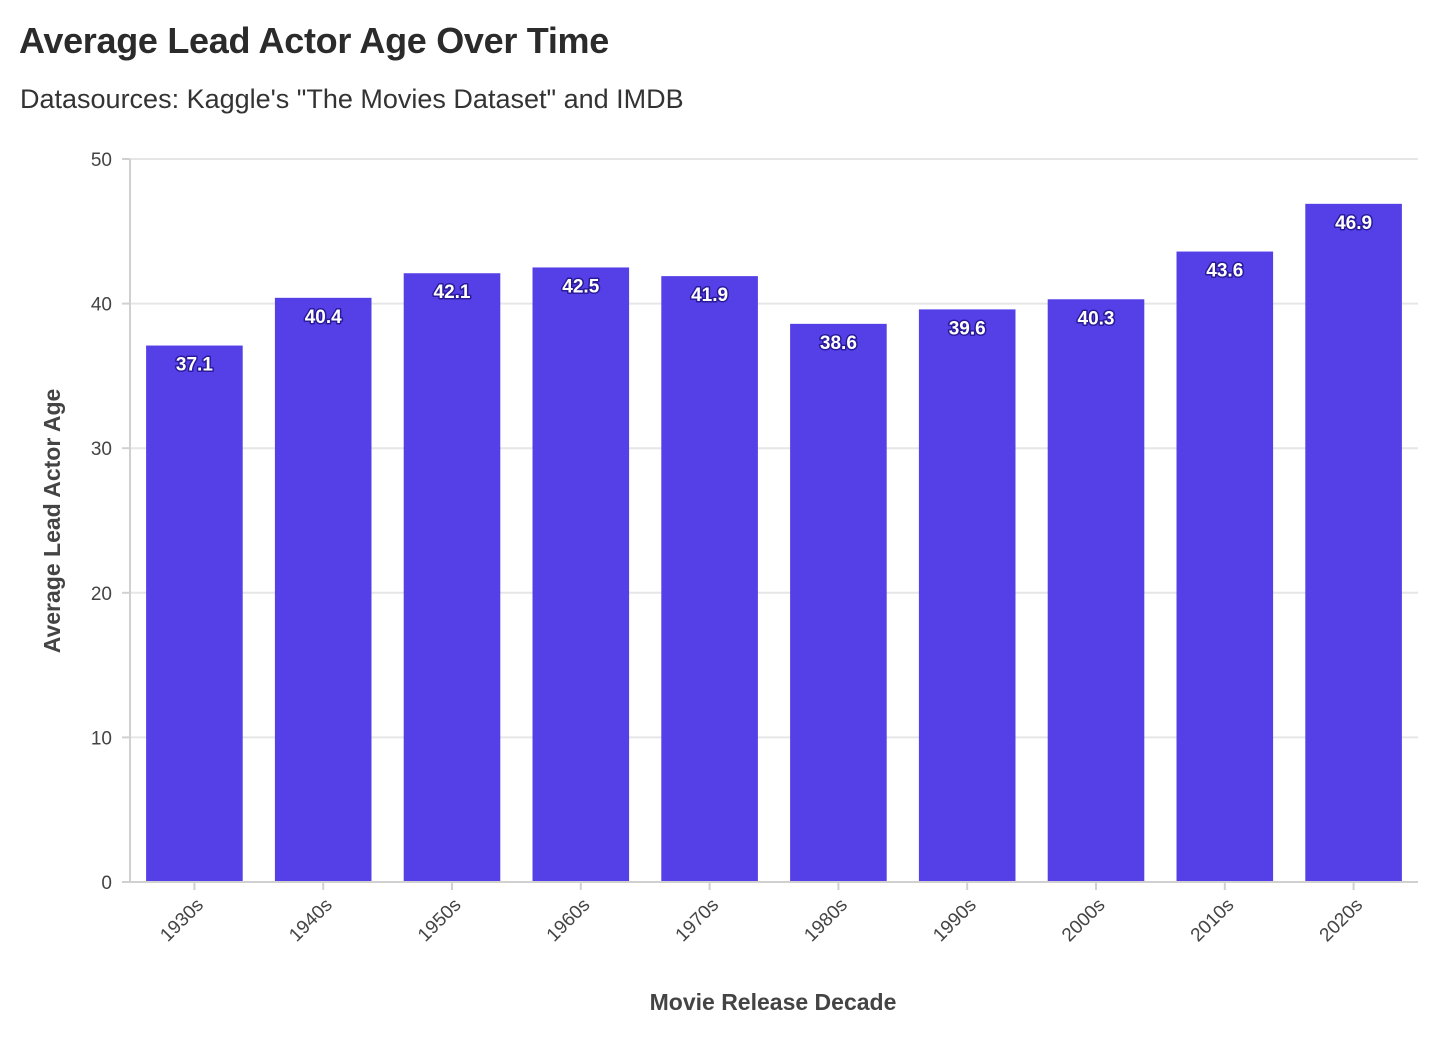 The image size is (1456, 1052). Describe the element at coordinates (773, 1002) in the screenshot. I see `x-axis-title: Movie Release Decade` at that location.